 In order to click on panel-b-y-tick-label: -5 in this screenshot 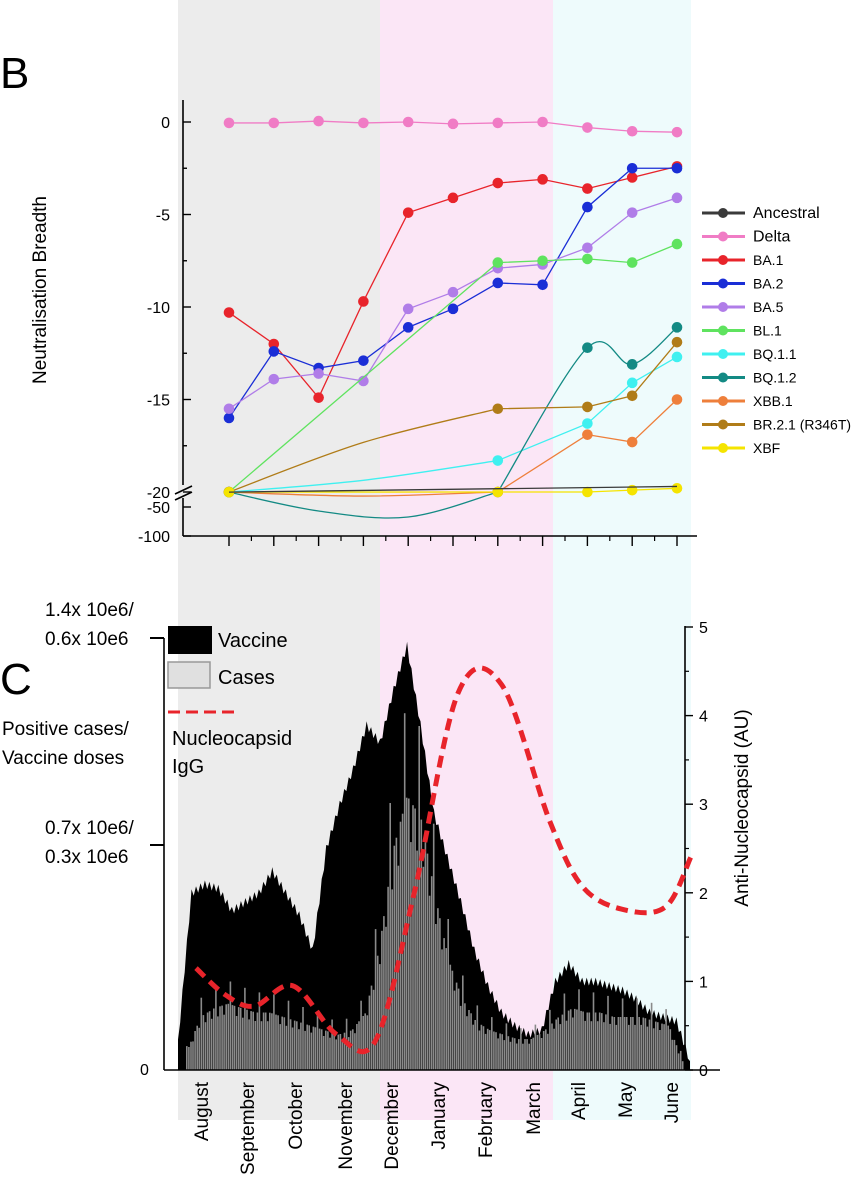, I will do `click(163, 216)`.